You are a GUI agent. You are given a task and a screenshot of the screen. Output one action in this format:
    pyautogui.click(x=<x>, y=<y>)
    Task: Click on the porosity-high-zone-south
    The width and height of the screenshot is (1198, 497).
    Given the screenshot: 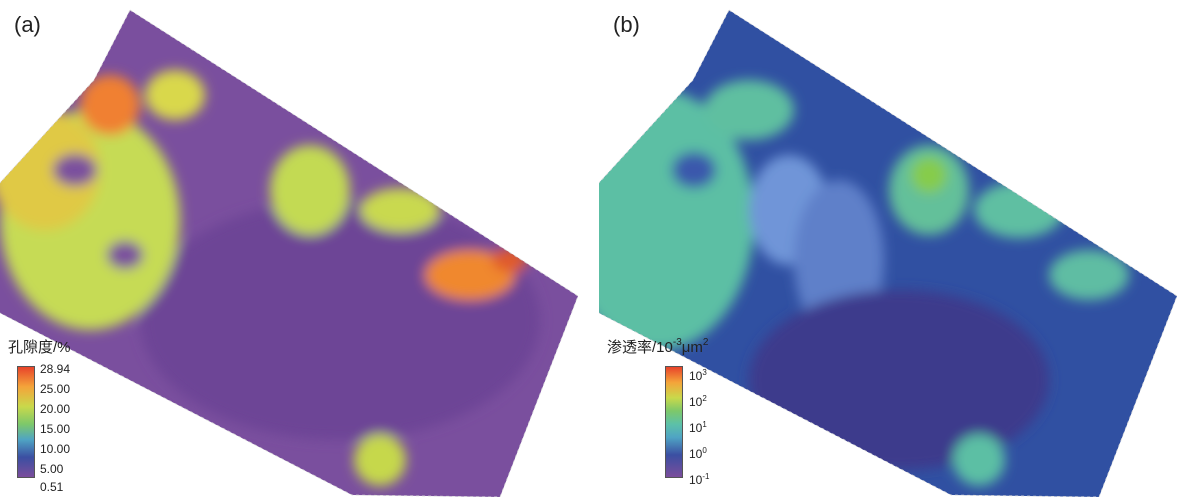 What is the action you would take?
    pyautogui.click(x=380, y=460)
    